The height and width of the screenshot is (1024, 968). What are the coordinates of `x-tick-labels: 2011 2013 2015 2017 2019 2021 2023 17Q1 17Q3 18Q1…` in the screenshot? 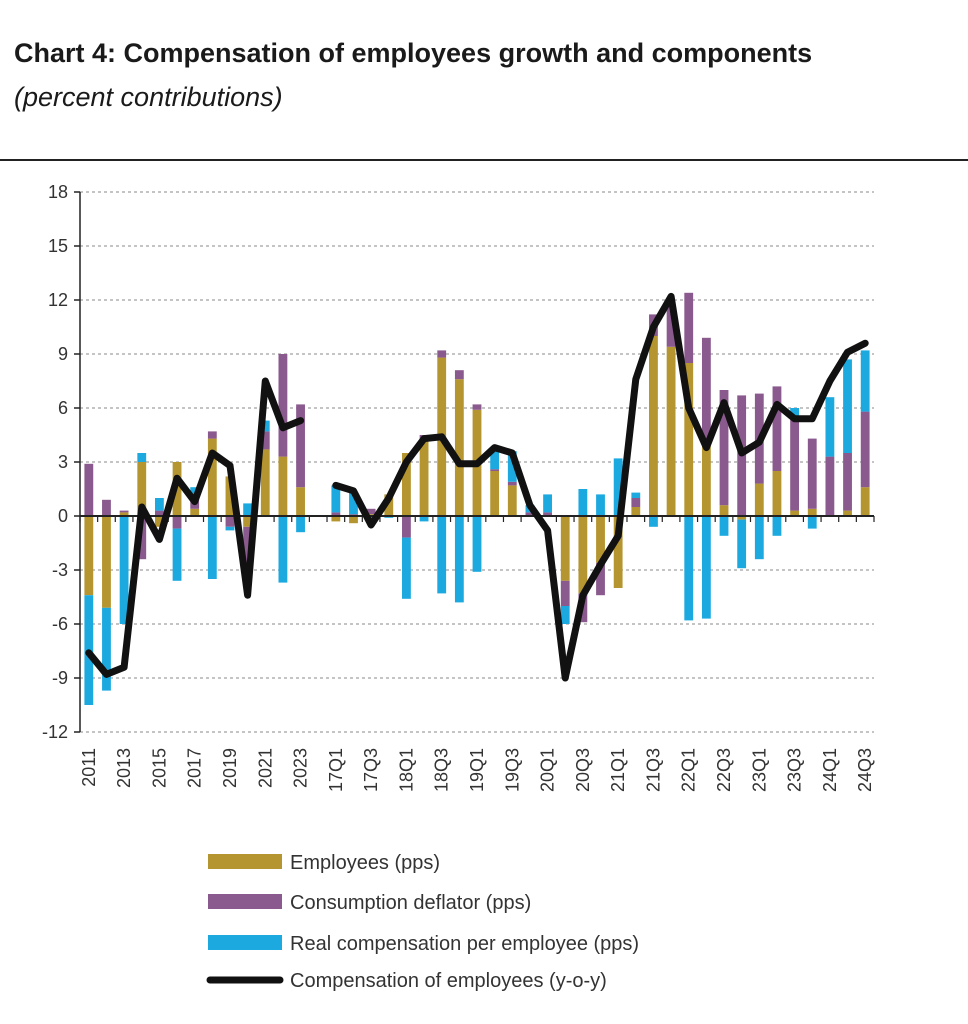 It's located at (477, 770).